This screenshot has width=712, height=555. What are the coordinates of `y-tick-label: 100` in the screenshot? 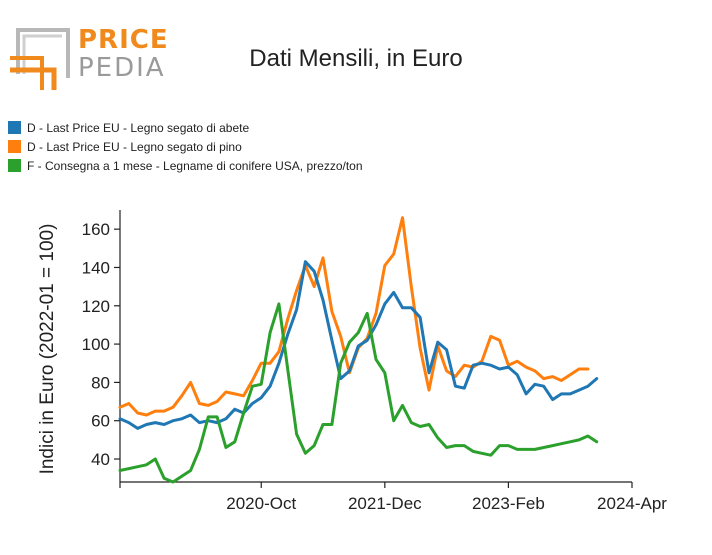 It's located at (96, 344).